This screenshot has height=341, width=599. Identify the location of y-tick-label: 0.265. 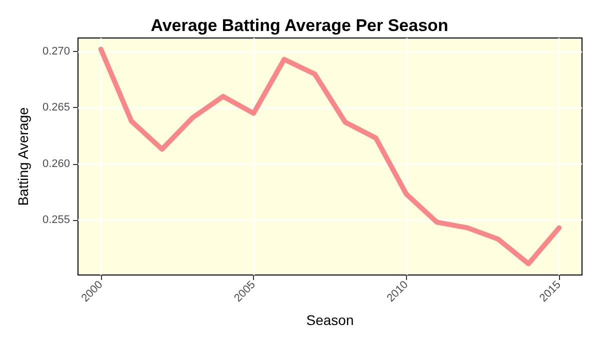
(56, 108).